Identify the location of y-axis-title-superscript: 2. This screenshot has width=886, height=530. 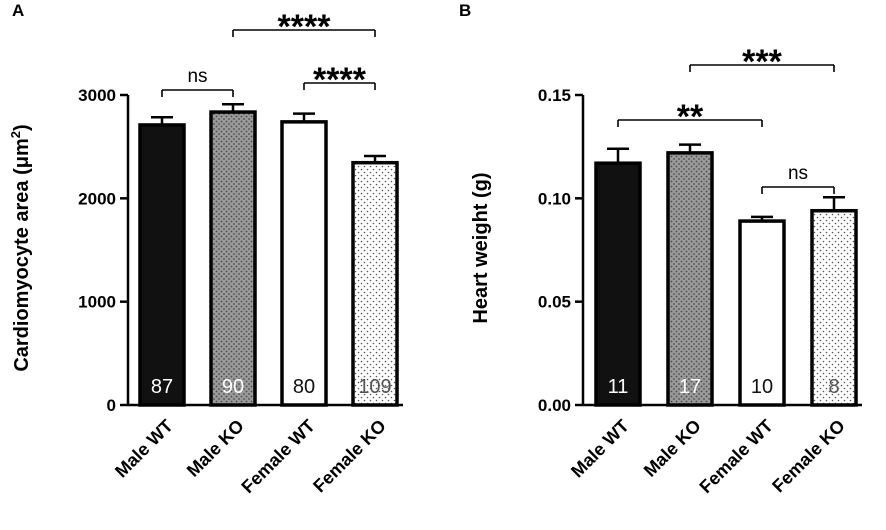
(15, 134).